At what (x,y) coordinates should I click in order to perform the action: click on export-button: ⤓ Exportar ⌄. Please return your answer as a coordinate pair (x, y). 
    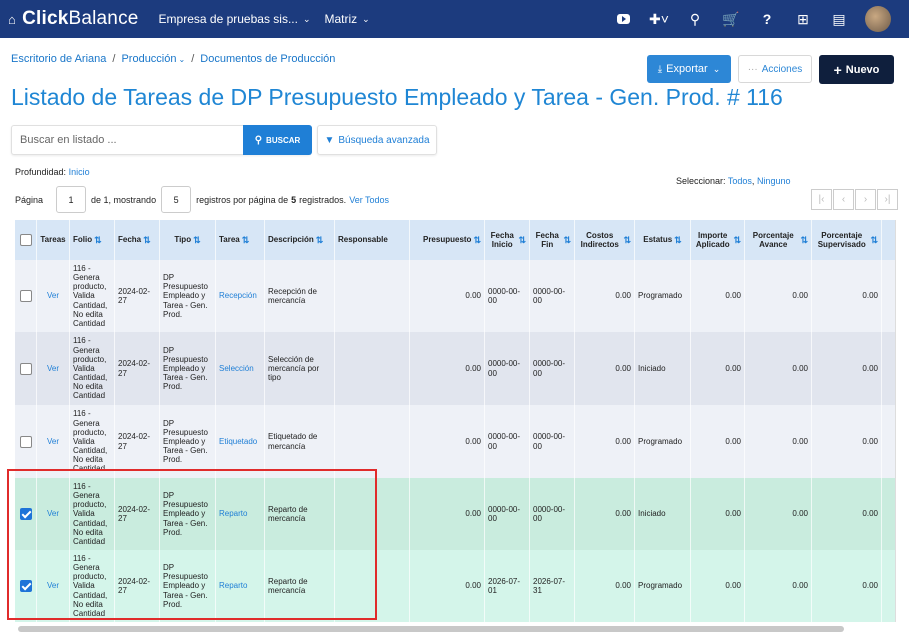
    Looking at the image, I should click on (689, 69).